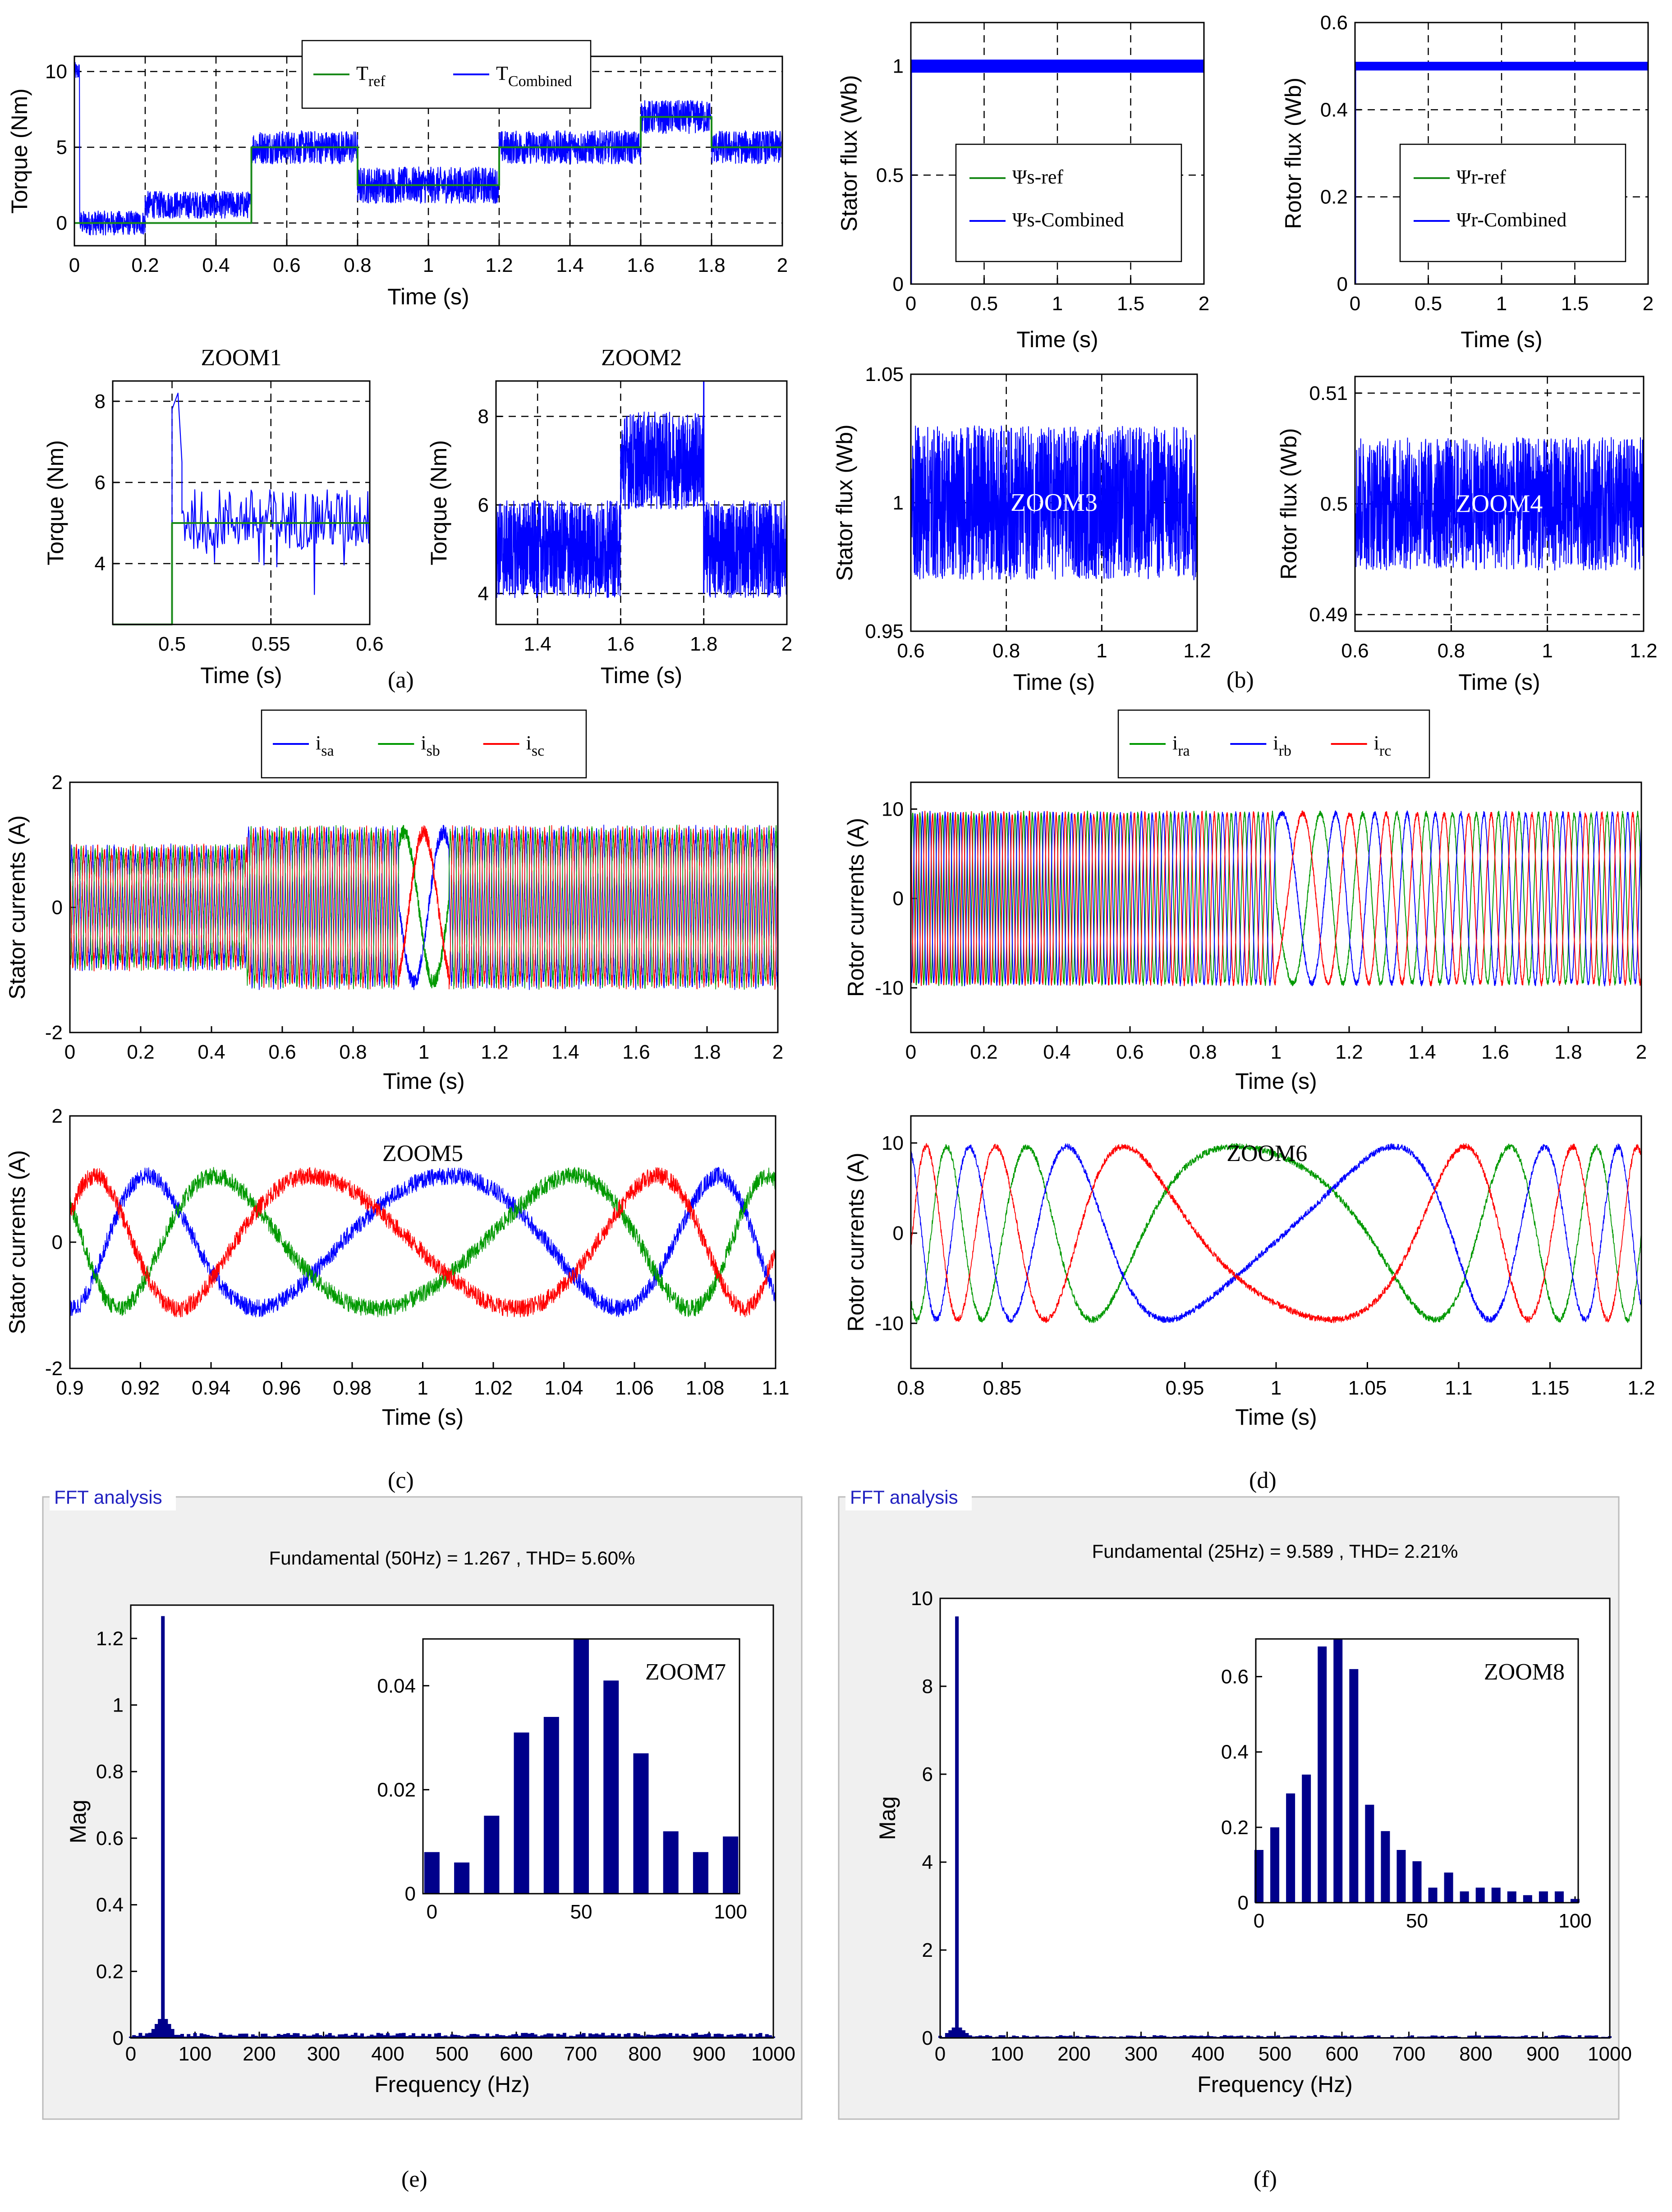 This screenshot has height=2212, width=1672. Describe the element at coordinates (414, 2179) in the screenshot. I see `panel-label-e: (e)` at that location.